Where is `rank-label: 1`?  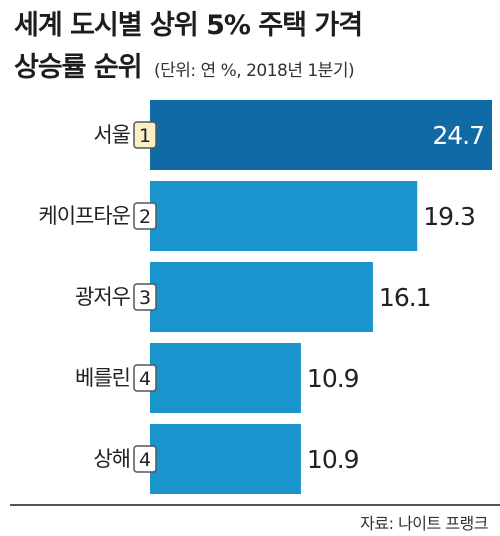
rank-label: 1 is located at coordinates (145, 136).